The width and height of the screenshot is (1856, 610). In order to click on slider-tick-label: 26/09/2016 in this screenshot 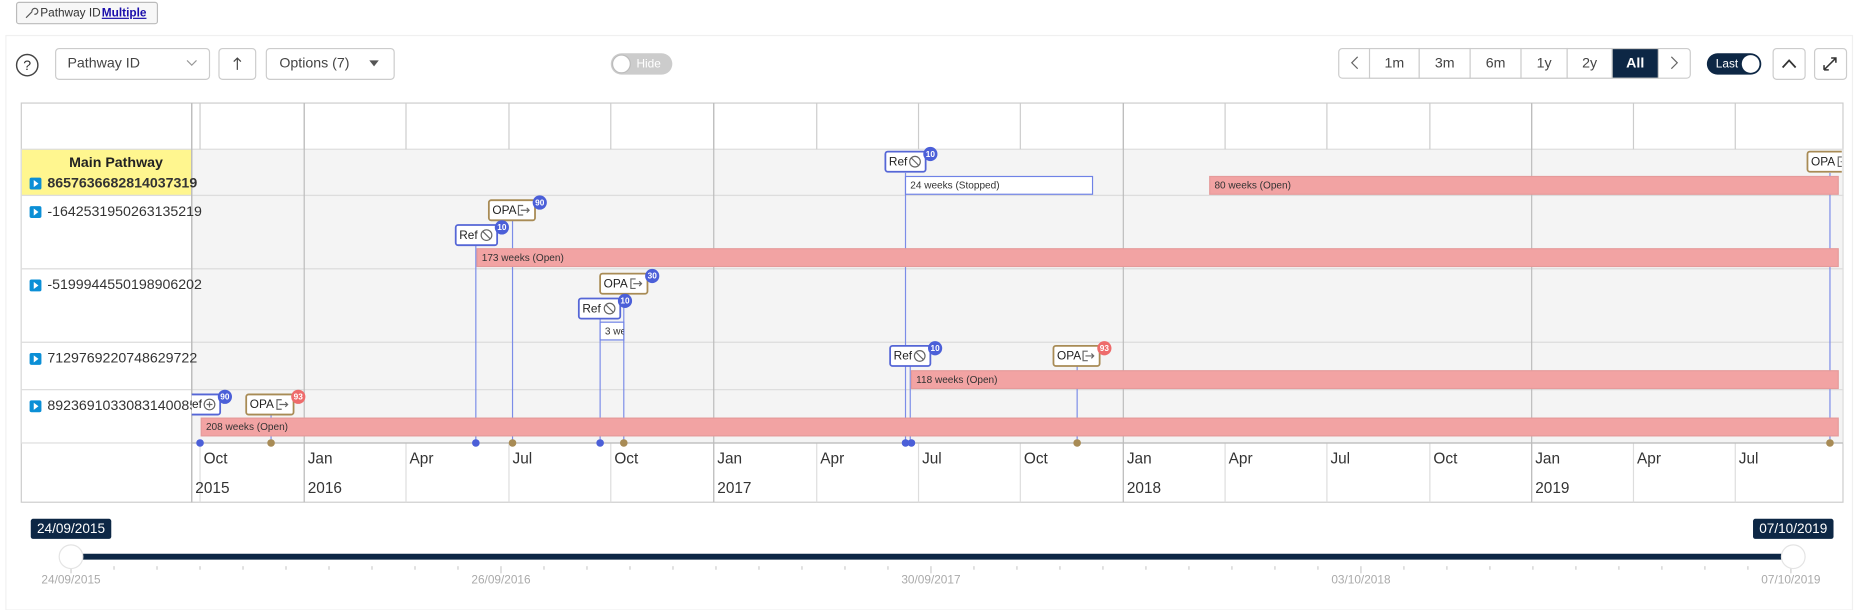, I will do `click(501, 580)`.